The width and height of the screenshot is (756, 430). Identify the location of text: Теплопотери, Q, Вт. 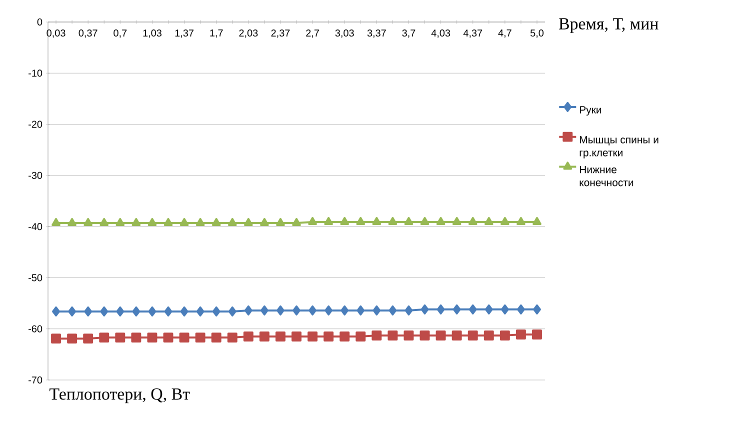
(120, 396).